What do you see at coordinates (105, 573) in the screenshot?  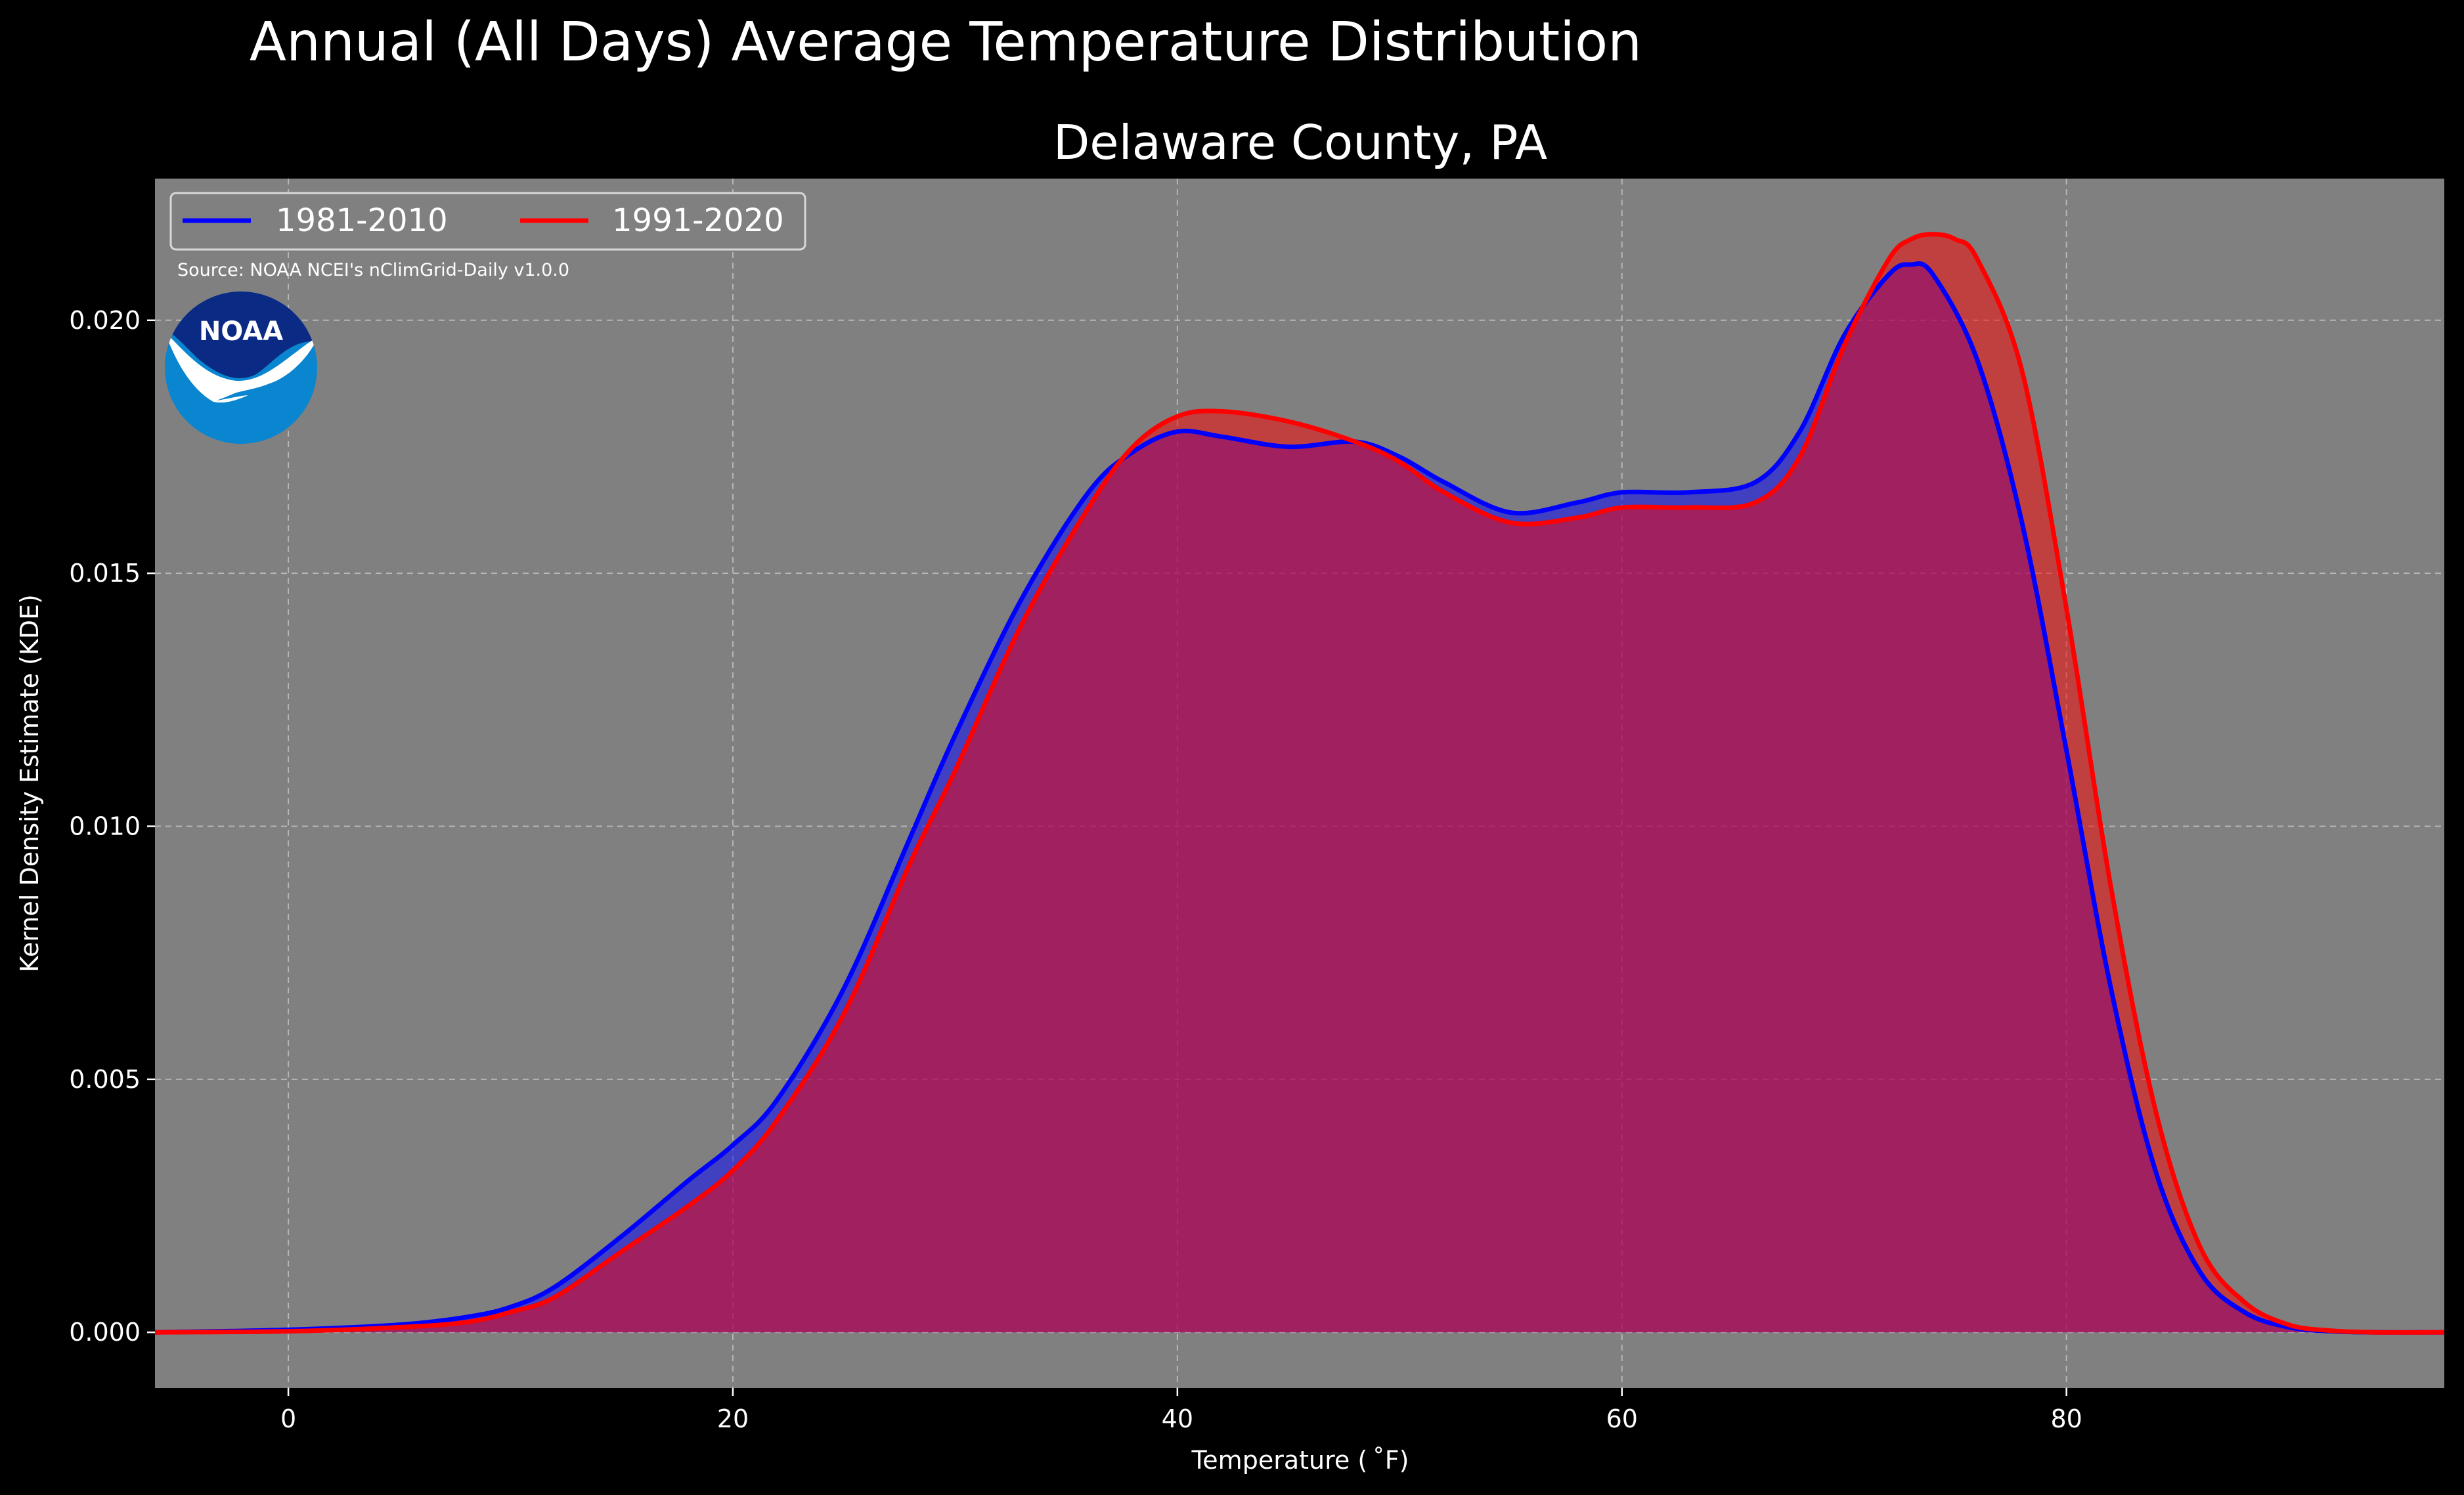 I see `y-tick-label: 0.015` at bounding box center [105, 573].